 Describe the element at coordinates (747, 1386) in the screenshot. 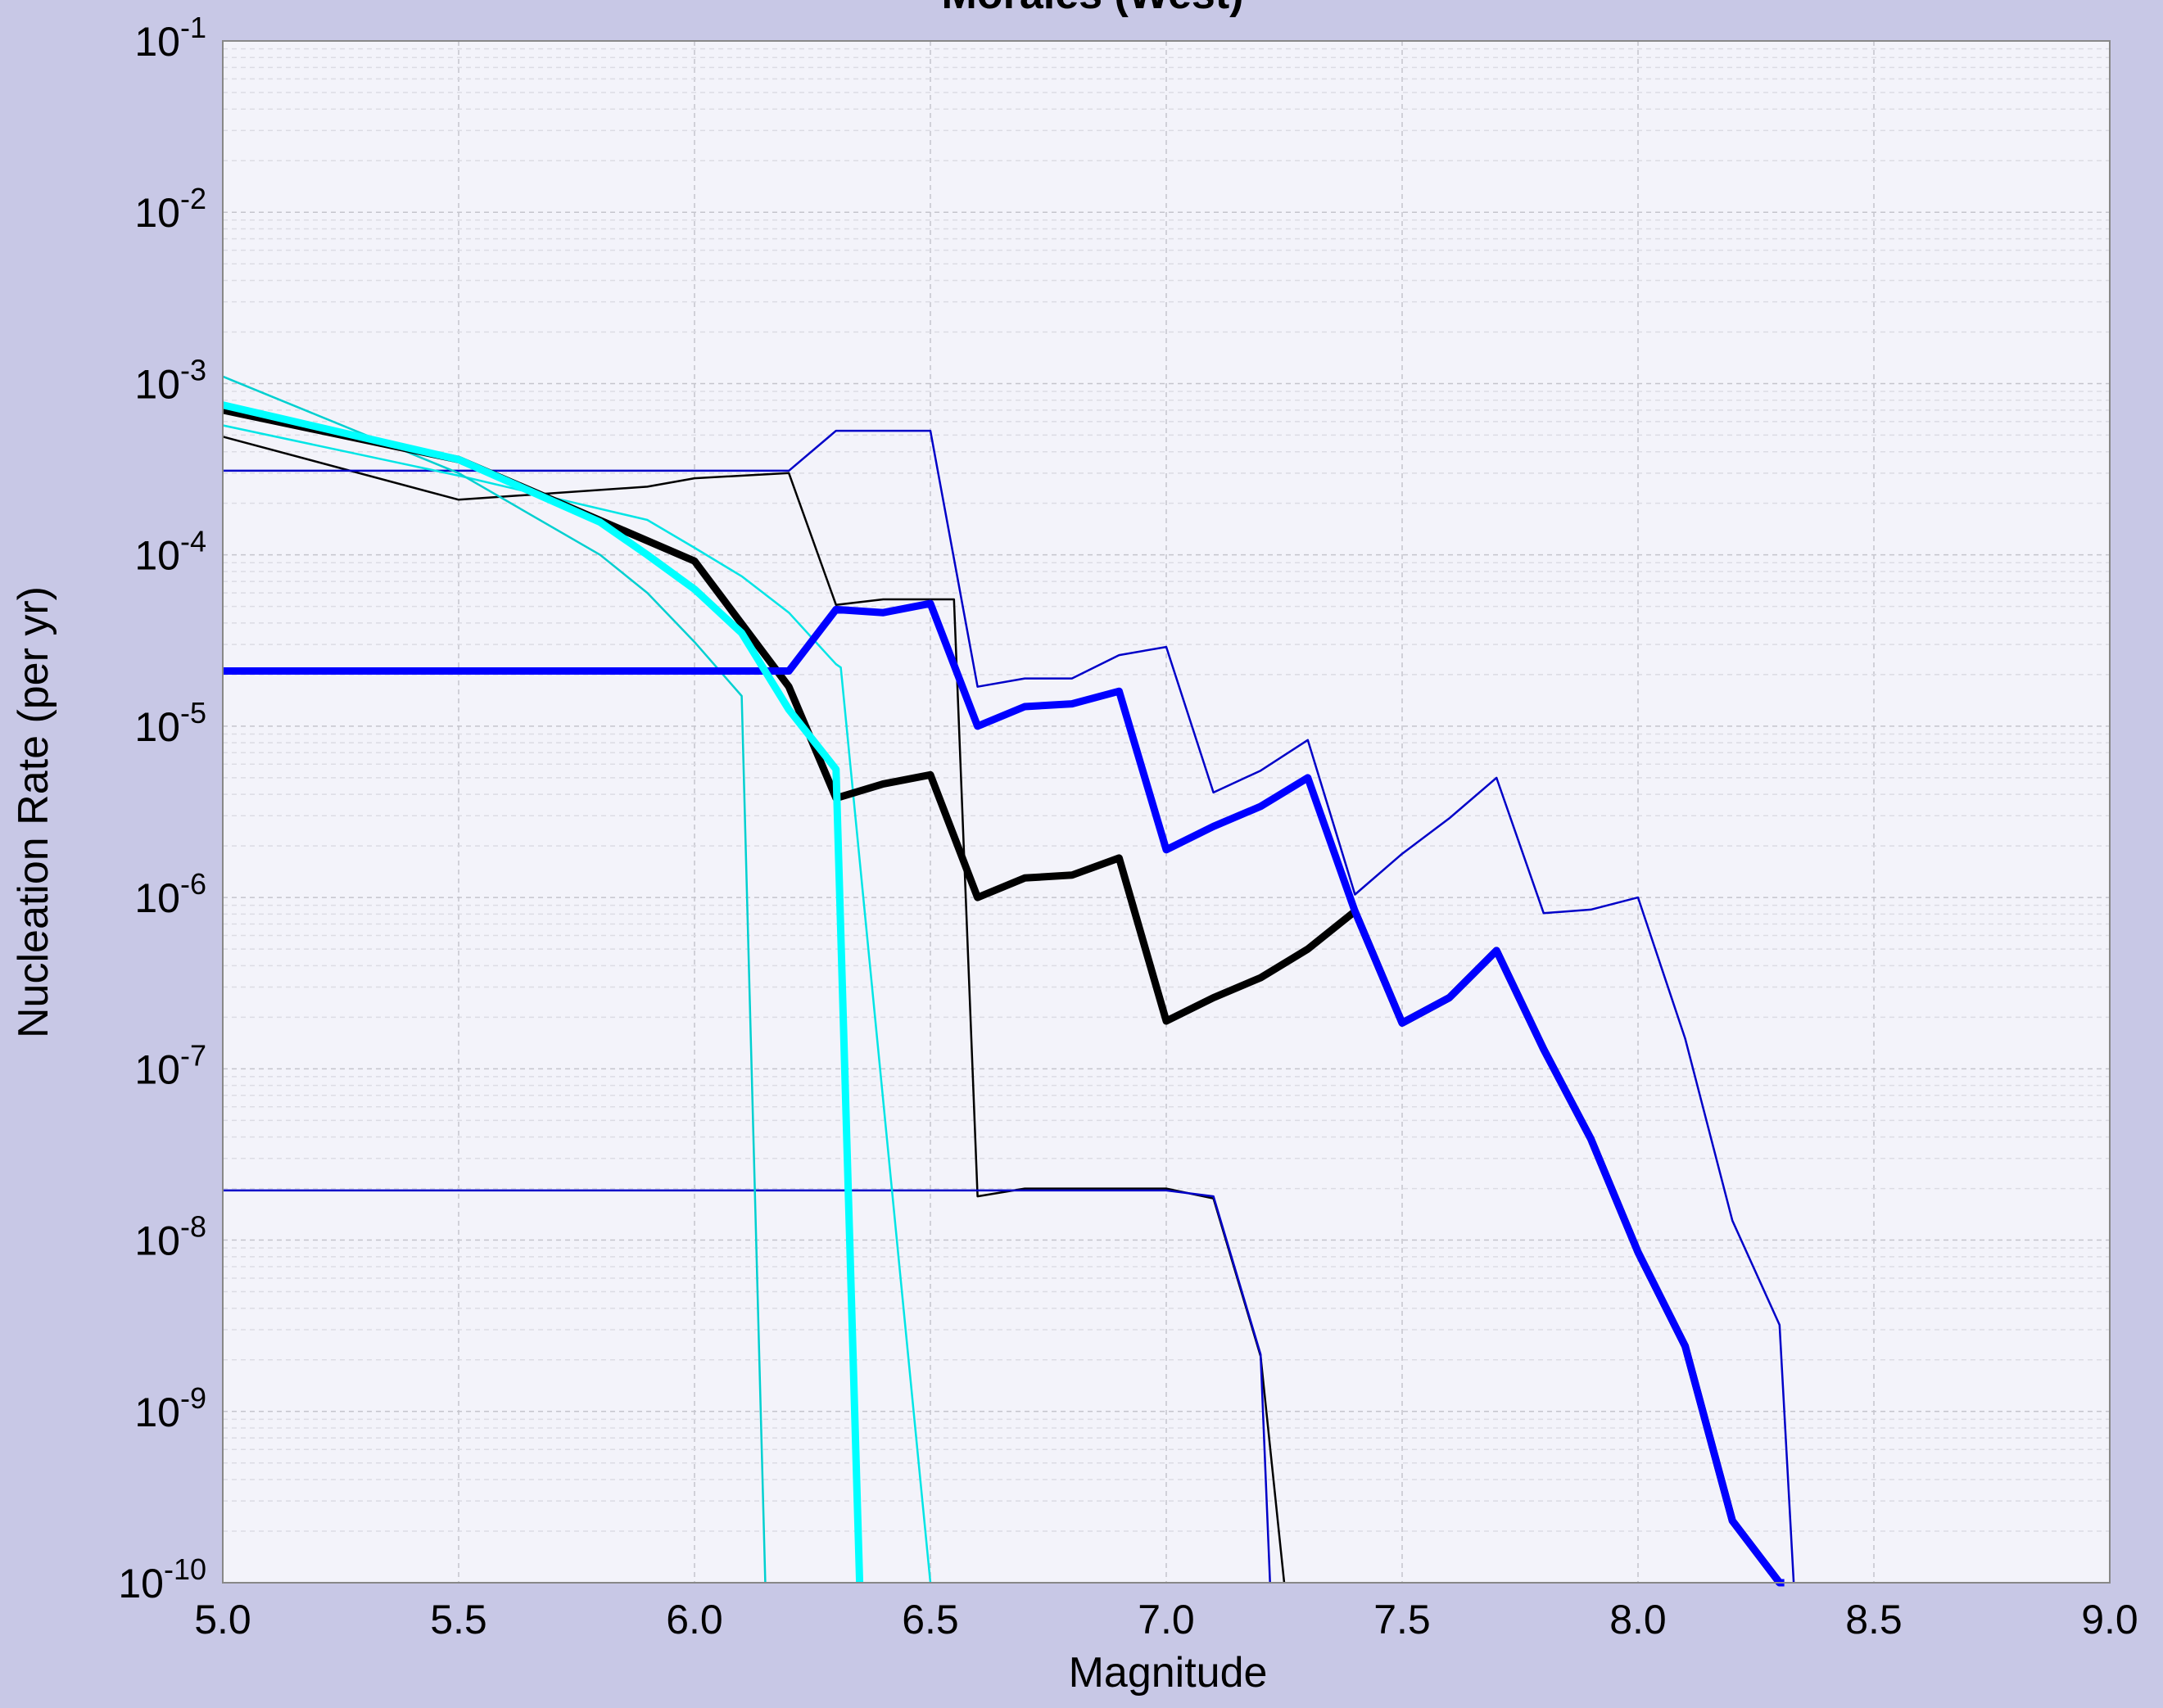

I see `series-line` at that location.